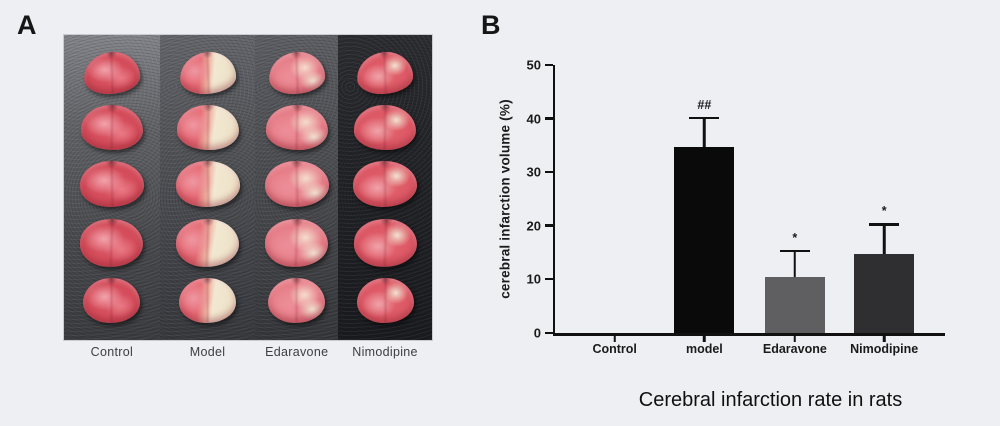 Image resolution: width=1000 pixels, height=426 pixels. What do you see at coordinates (248, 352) in the screenshot?
I see `photo-column-labels: Control Model Edaravone Nimodipine` at bounding box center [248, 352].